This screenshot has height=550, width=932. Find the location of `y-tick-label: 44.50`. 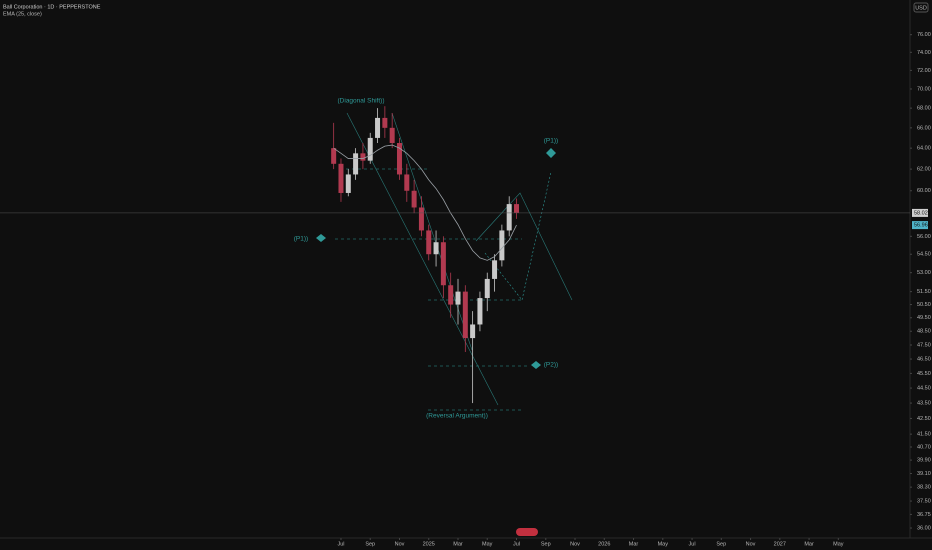

y-tick-label: 44.50 is located at coordinates (924, 389).